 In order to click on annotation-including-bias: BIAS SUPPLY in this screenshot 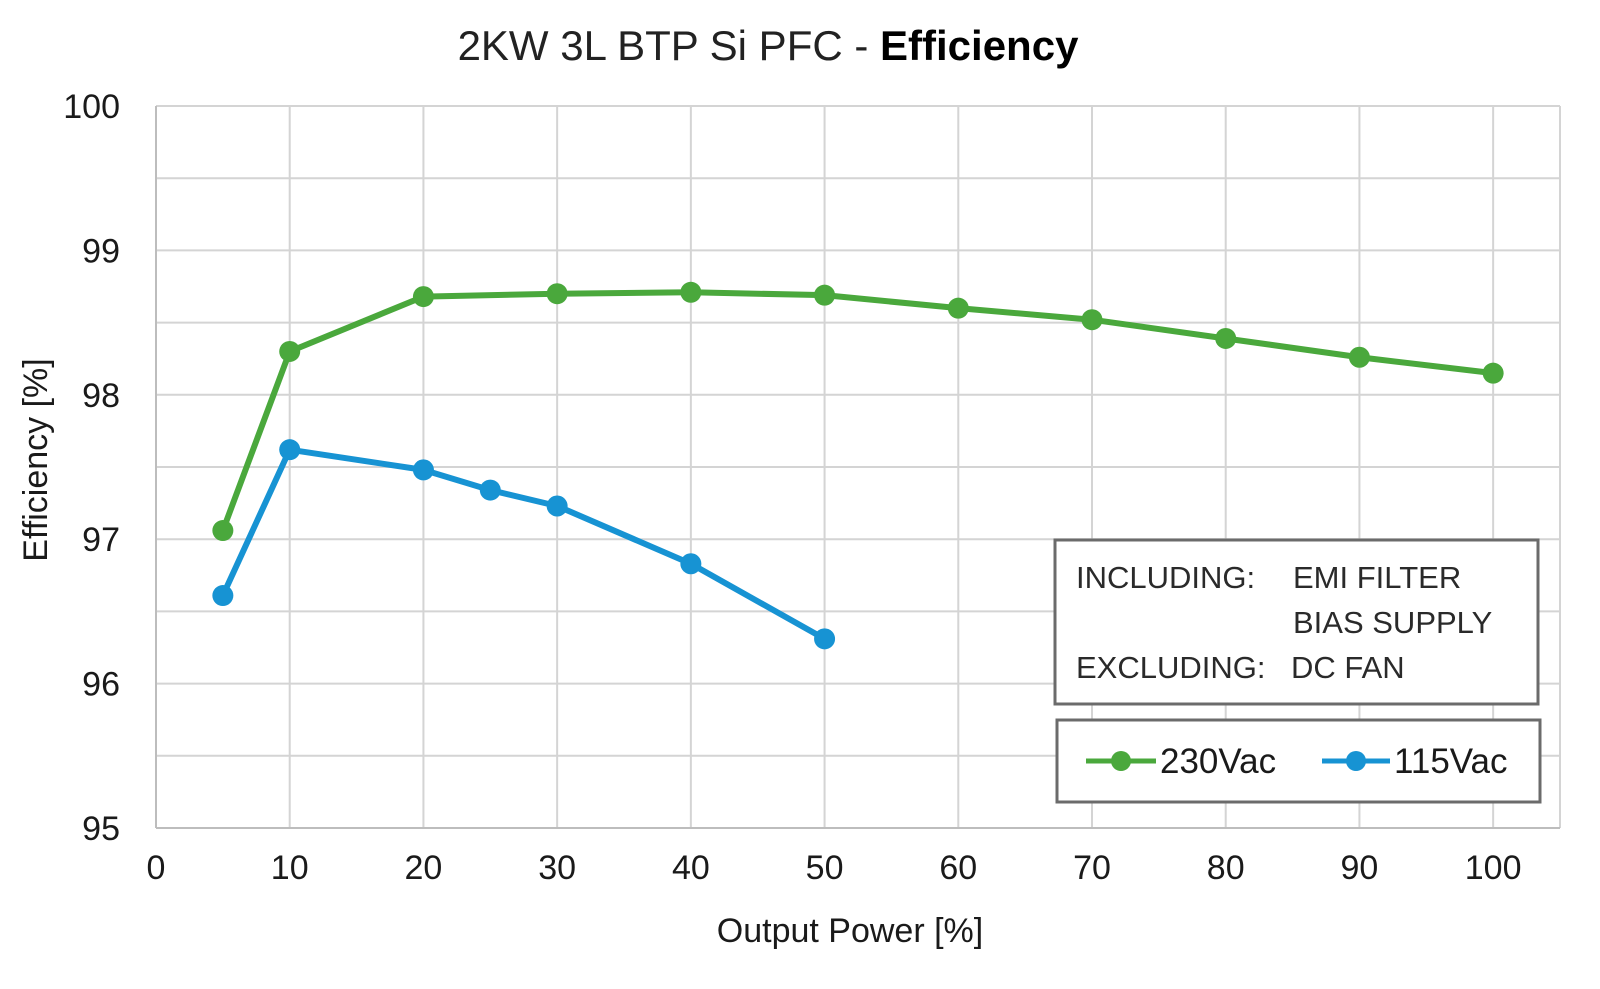, I will do `click(1392, 622)`.